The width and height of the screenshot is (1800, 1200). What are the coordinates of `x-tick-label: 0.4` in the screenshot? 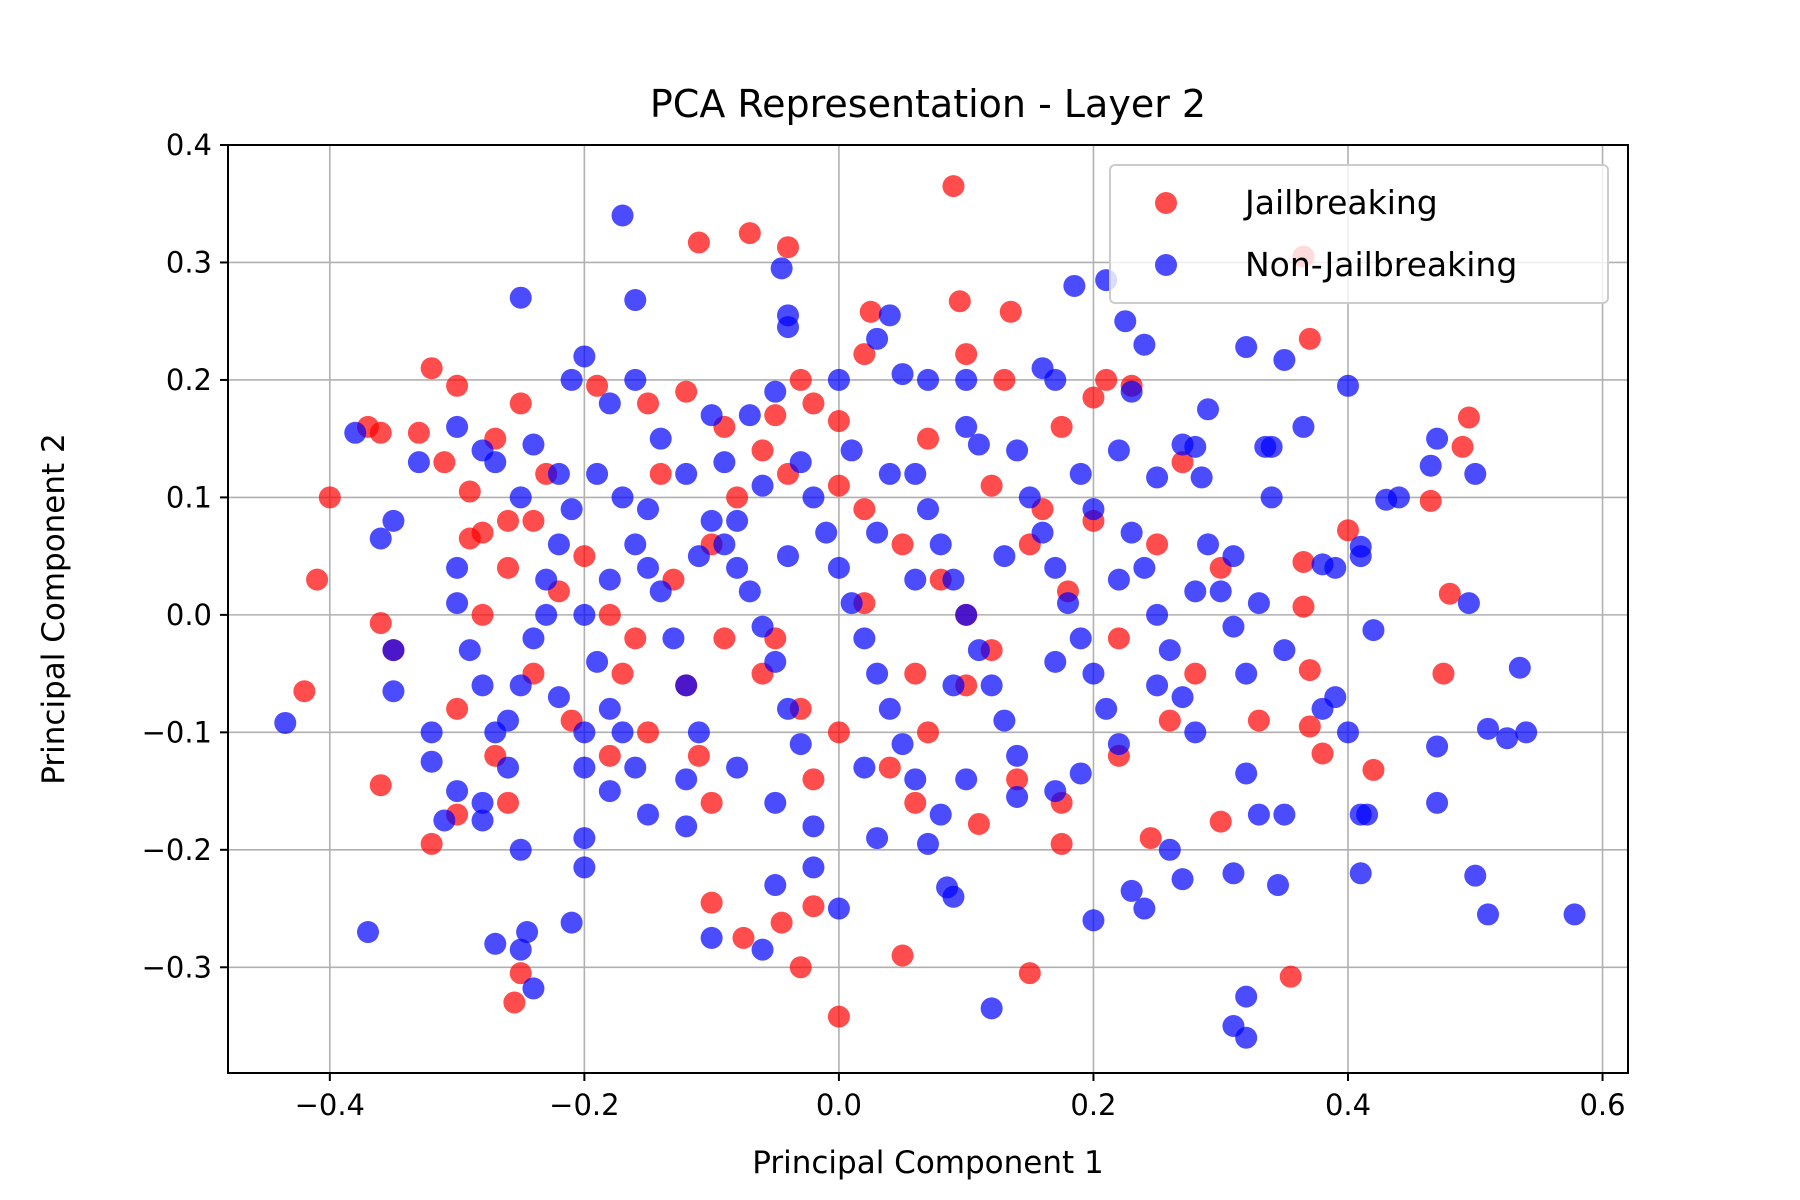 It's located at (1348, 1105).